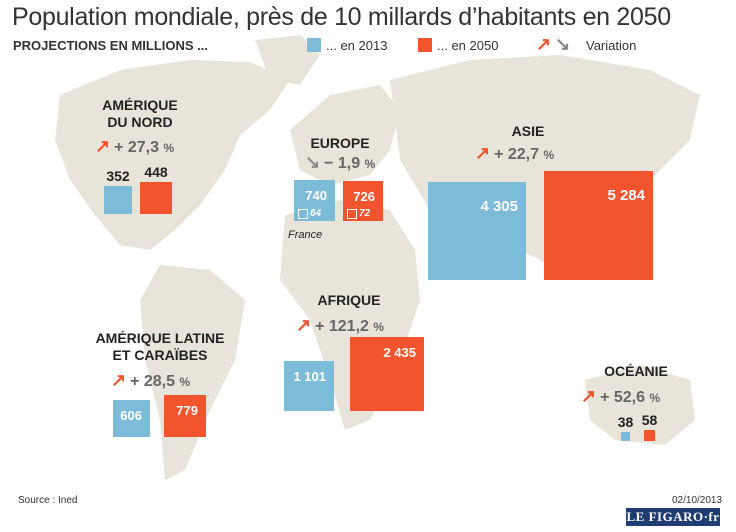  Describe the element at coordinates (611, 45) in the screenshot. I see `legend-label-variation: Variation` at that location.